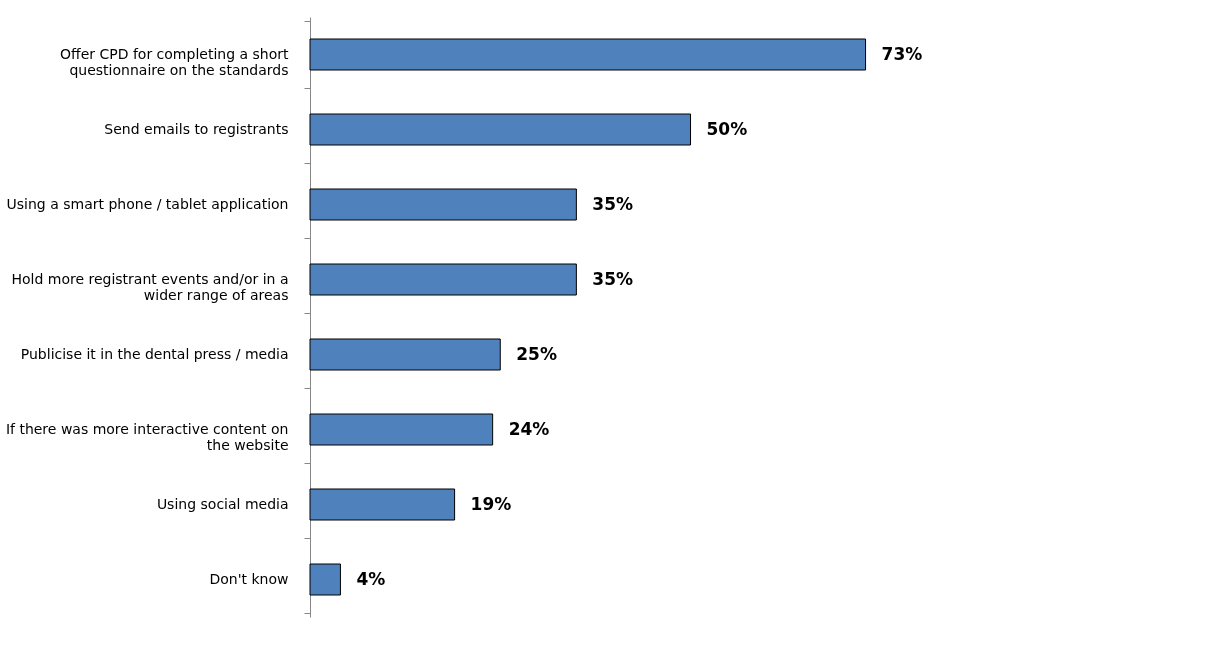 The height and width of the screenshot is (664, 1205). Describe the element at coordinates (147, 204) in the screenshot. I see `y-tick-label: Using a smart phone / tablet application` at that location.